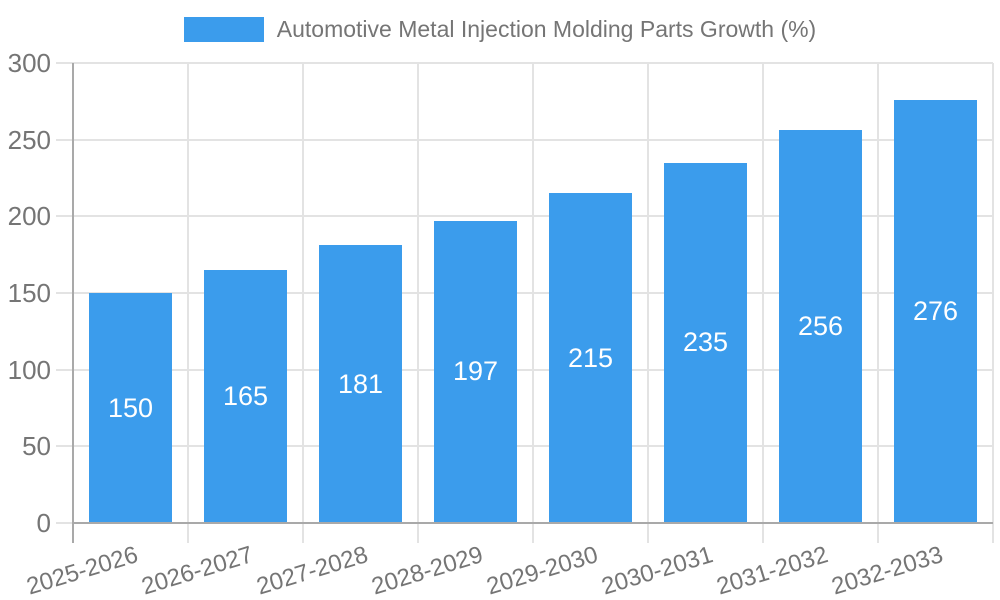  What do you see at coordinates (29, 216) in the screenshot?
I see `y-tick-label: 200` at bounding box center [29, 216].